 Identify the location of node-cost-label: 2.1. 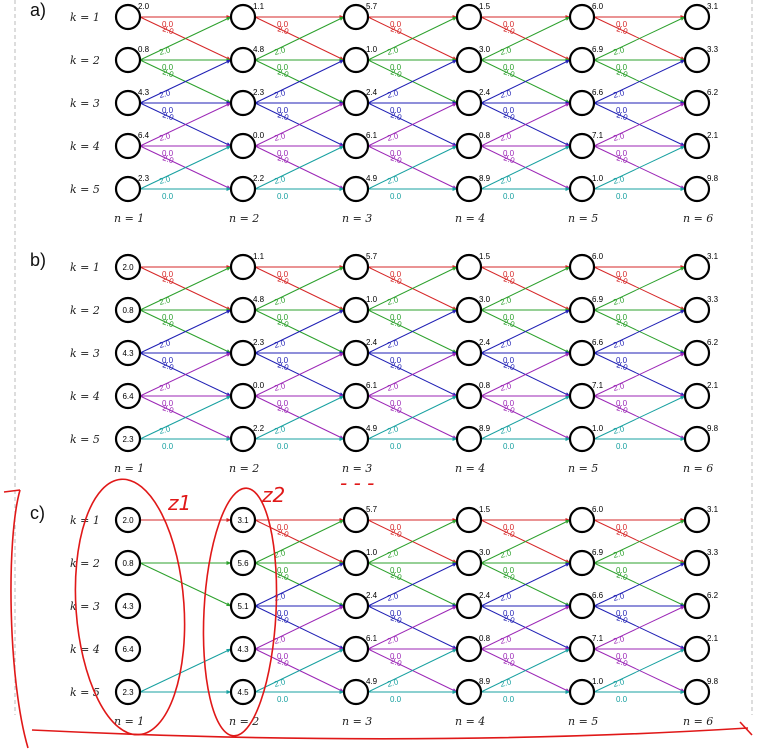
(713, 385).